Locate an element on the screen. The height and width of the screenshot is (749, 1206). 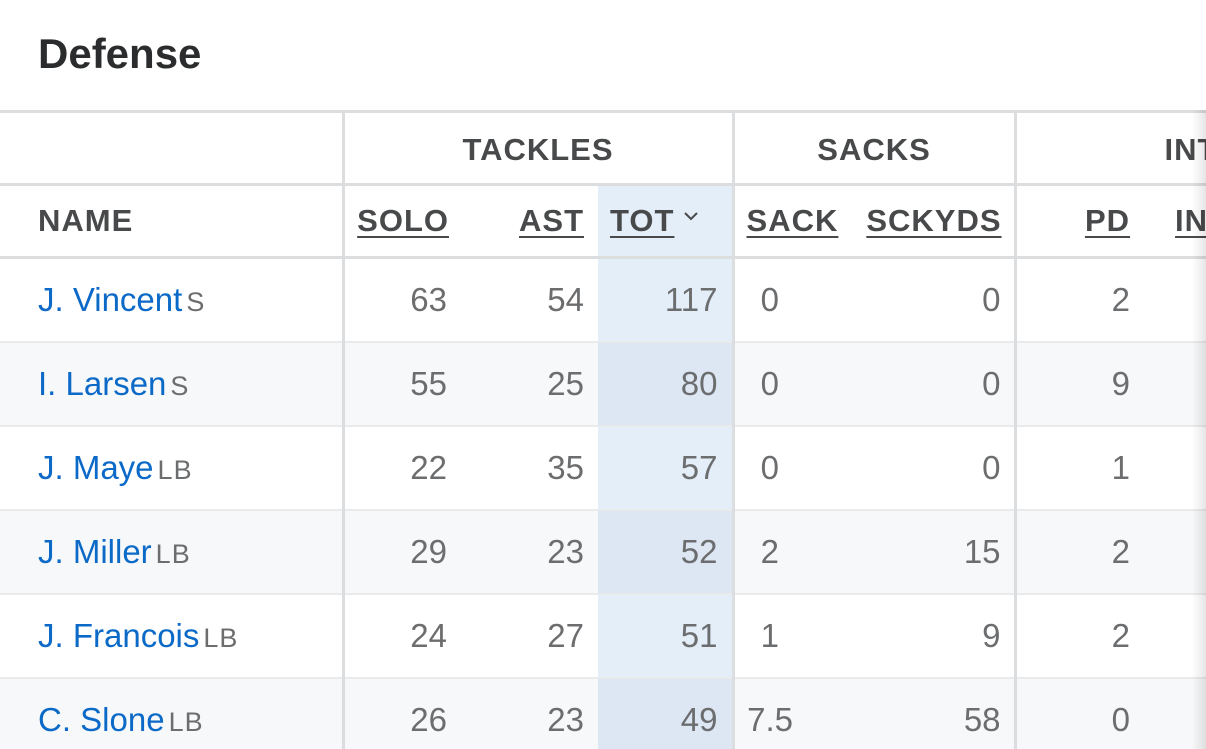
player-cell: C. Slone LB is located at coordinates (172, 713).